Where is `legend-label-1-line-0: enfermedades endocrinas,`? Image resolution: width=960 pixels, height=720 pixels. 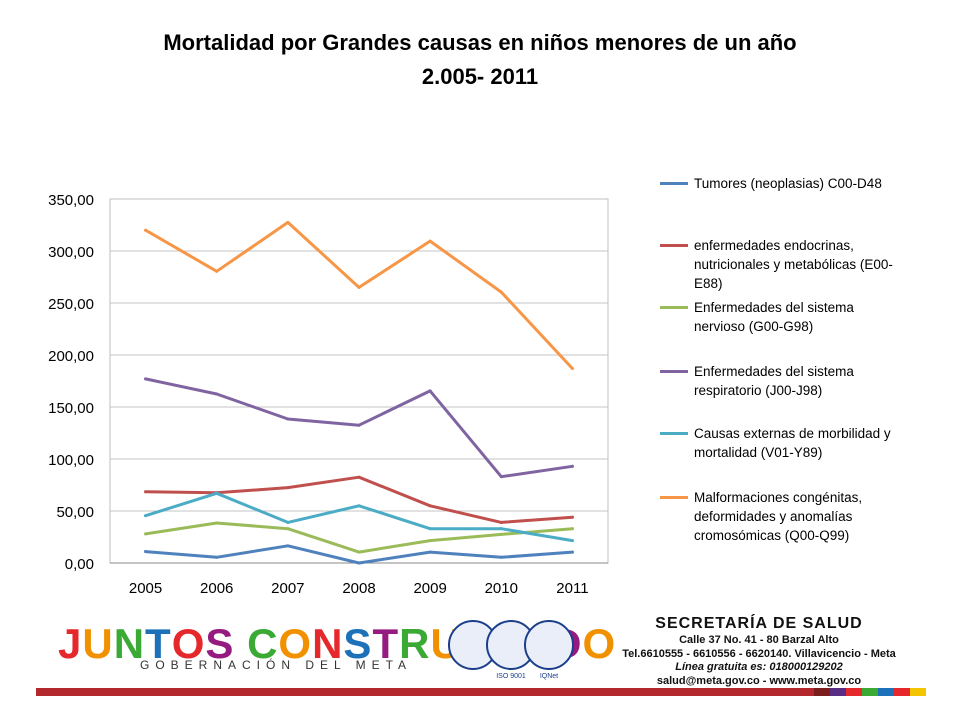 legend-label-1-line-0: enfermedades endocrinas, is located at coordinates (774, 245).